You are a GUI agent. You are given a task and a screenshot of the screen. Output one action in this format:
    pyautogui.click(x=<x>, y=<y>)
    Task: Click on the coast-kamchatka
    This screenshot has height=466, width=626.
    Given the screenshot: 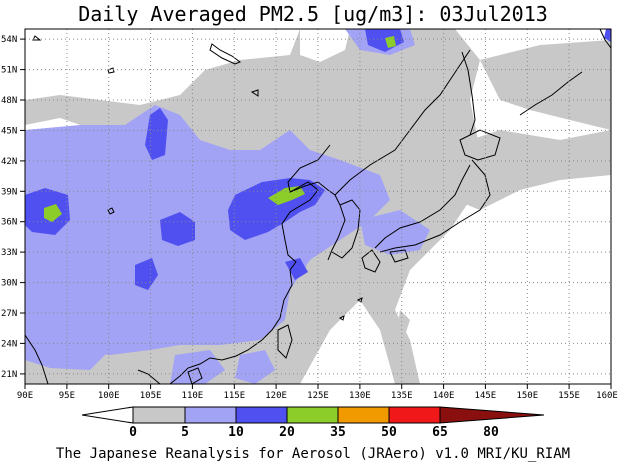 What is the action you would take?
    pyautogui.click(x=605, y=39)
    